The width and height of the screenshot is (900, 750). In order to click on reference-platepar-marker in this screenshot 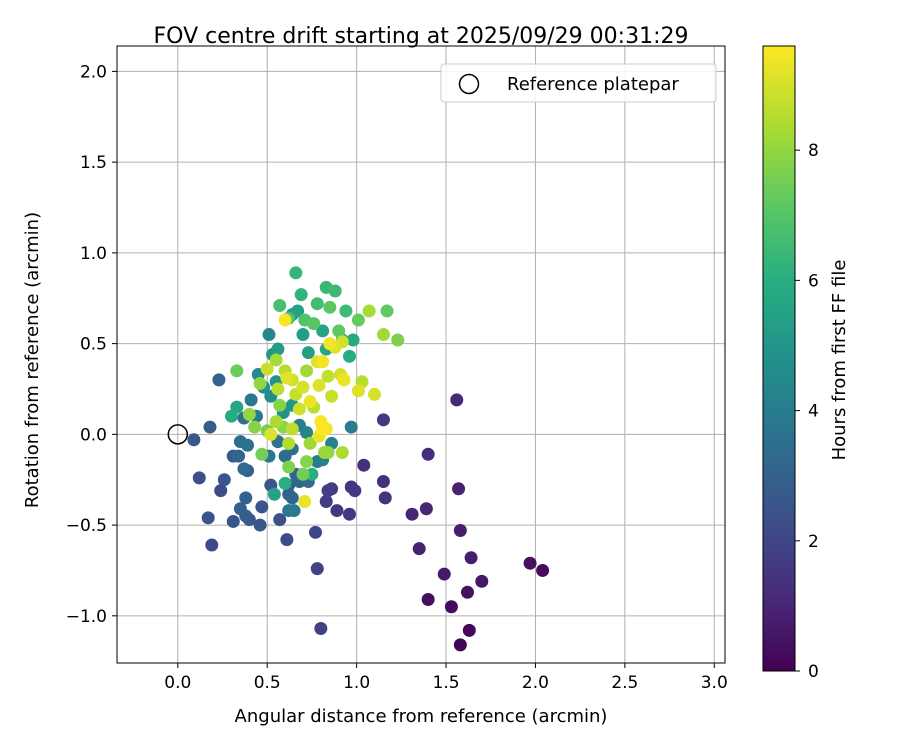, I will do `click(178, 434)`.